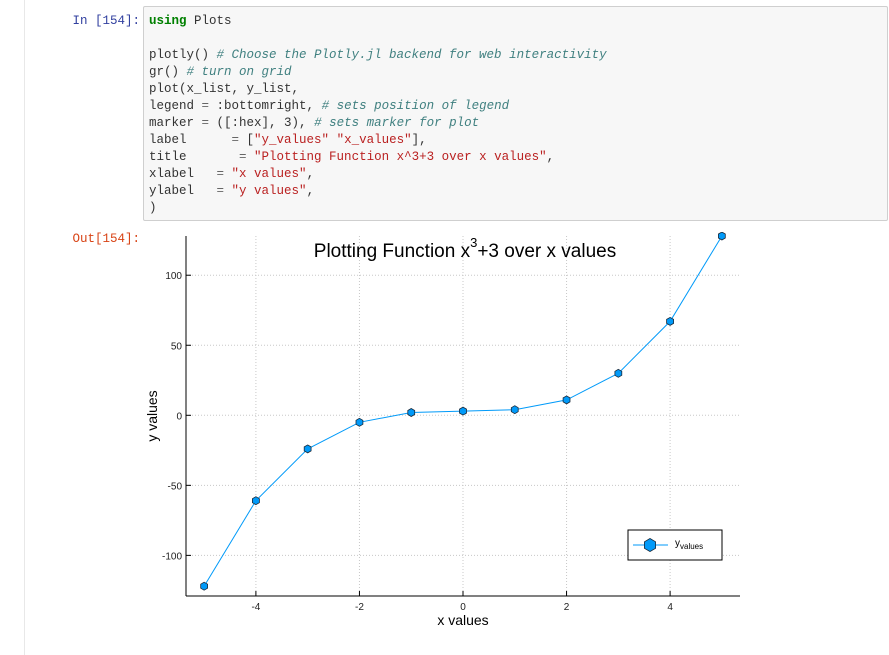 This screenshot has height=655, width=889. What do you see at coordinates (177, 346) in the screenshot?
I see `y-tick-label: 50` at bounding box center [177, 346].